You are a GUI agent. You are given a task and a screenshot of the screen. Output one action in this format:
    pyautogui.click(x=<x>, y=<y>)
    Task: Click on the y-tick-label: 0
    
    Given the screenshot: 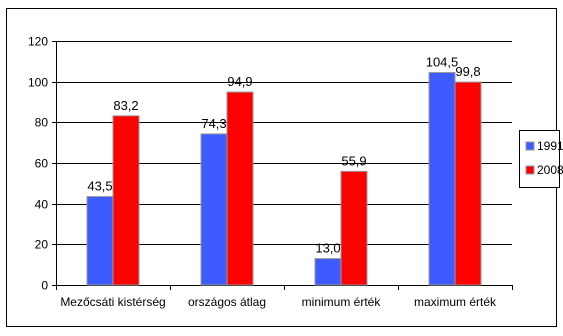 What is the action you would take?
    pyautogui.click(x=44, y=286)
    